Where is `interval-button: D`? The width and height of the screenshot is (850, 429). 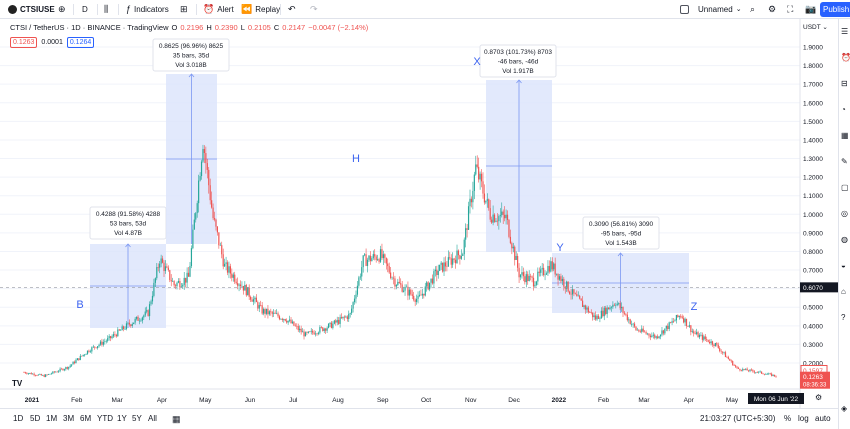
interval-button: D is located at coordinates (85, 9).